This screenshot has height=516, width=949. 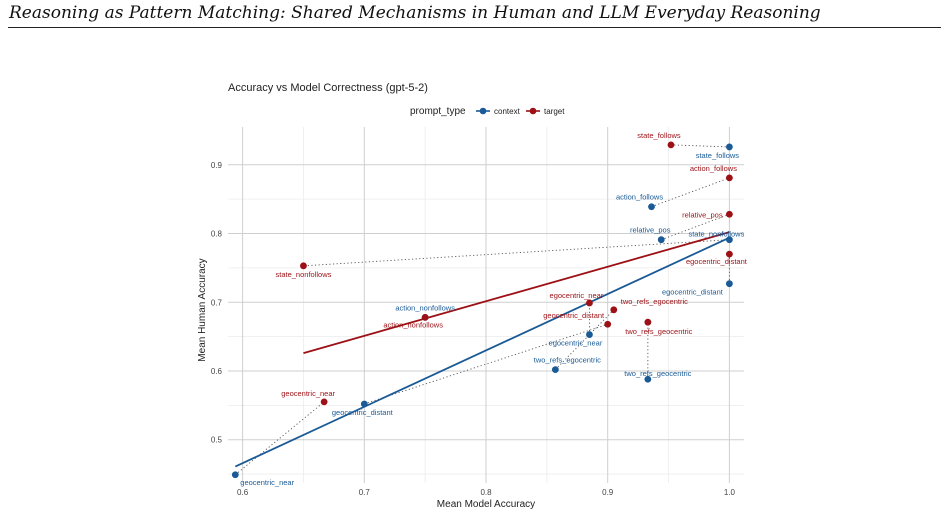 What do you see at coordinates (217, 165) in the screenshot?
I see `y-tick-label-0-9: 0.9` at bounding box center [217, 165].